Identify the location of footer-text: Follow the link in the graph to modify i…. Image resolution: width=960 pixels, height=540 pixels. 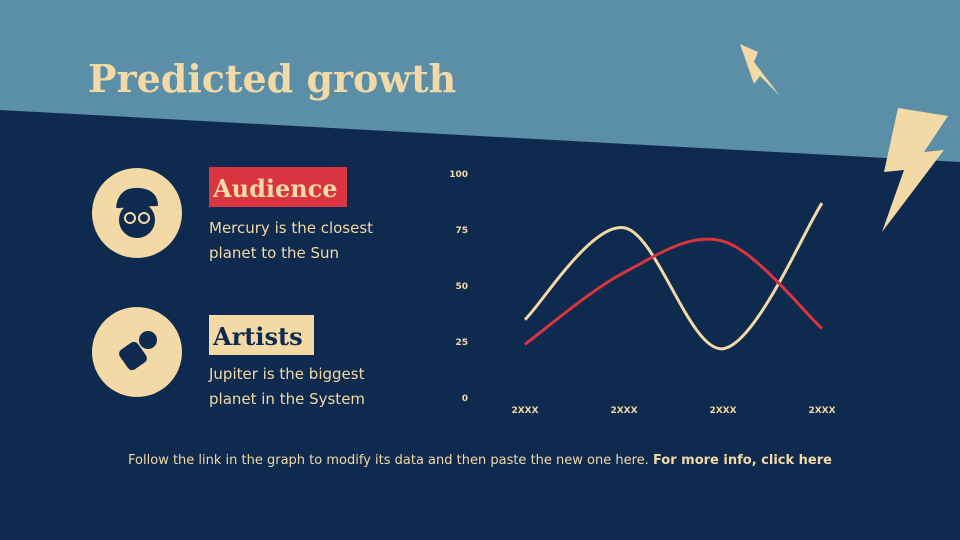
(388, 460).